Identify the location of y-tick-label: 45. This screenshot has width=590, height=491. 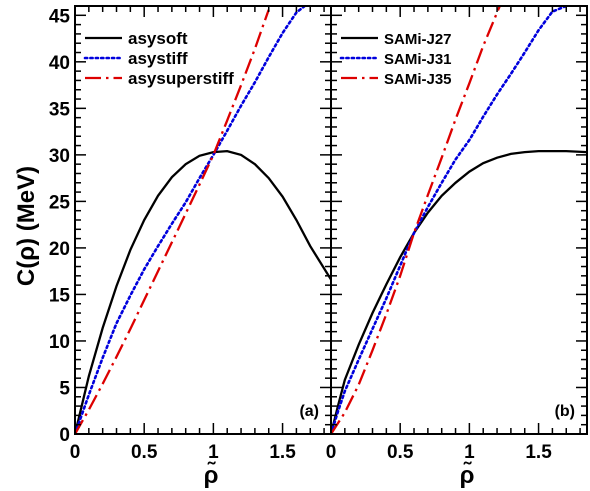
(60, 16).